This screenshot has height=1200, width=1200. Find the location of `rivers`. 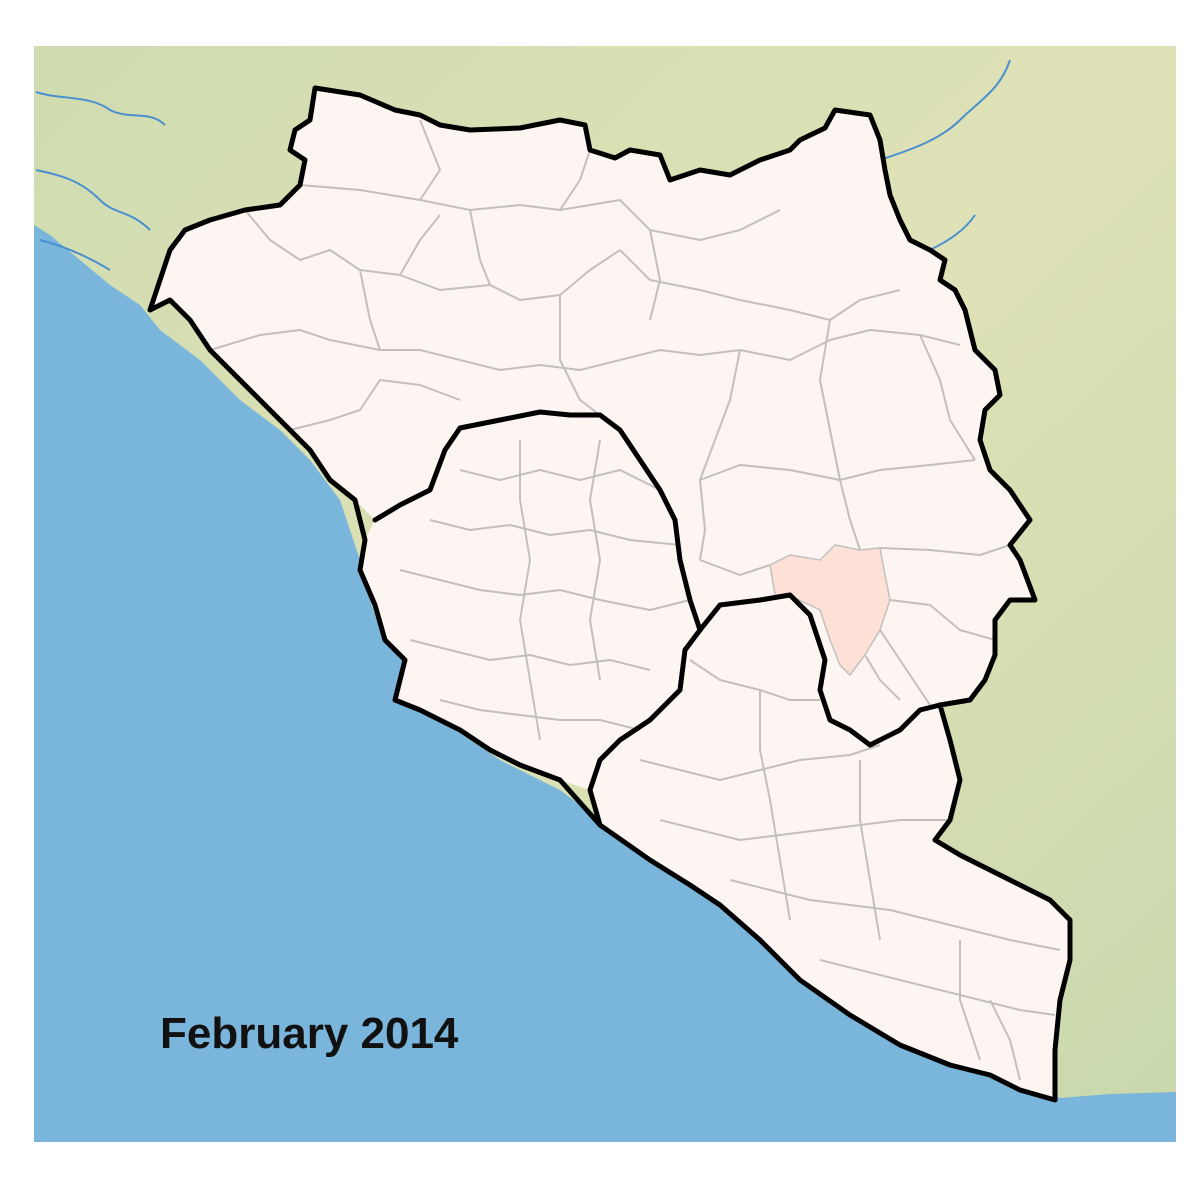

rivers is located at coordinates (523, 165).